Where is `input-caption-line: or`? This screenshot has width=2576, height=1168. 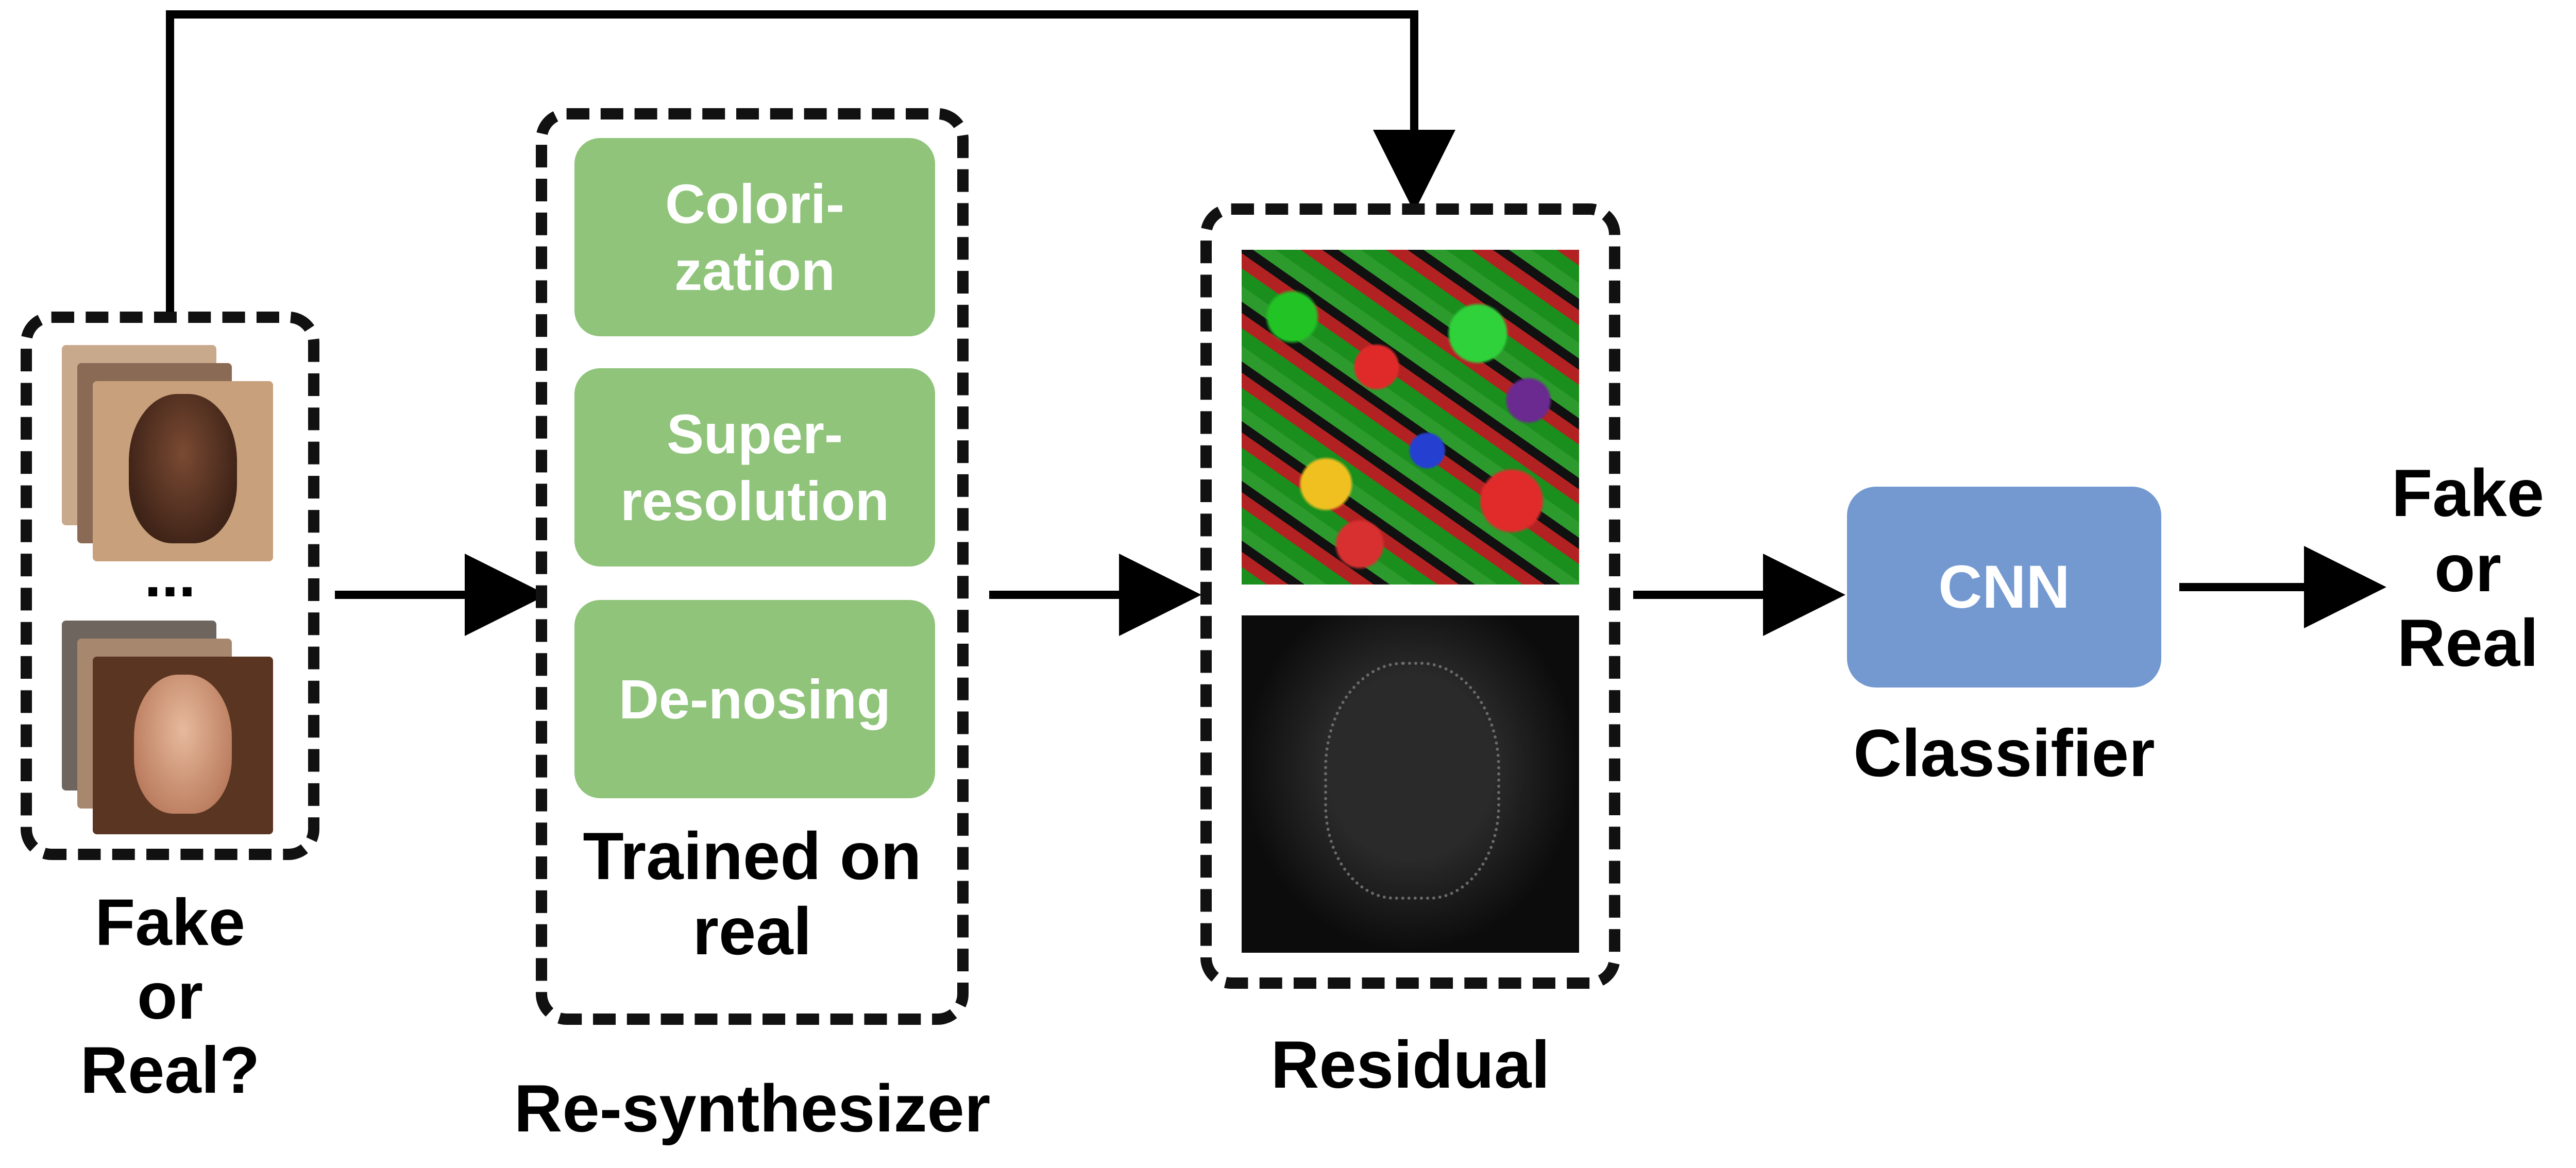 input-caption-line: or is located at coordinates (170, 996).